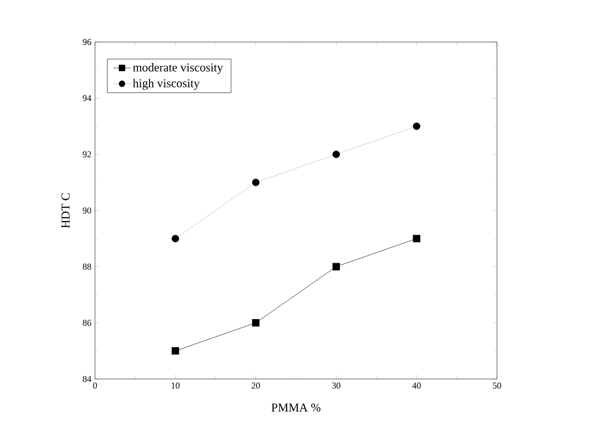 This screenshot has width=600, height=428. What do you see at coordinates (66, 210) in the screenshot?
I see `y-axis-title: HDT C` at bounding box center [66, 210].